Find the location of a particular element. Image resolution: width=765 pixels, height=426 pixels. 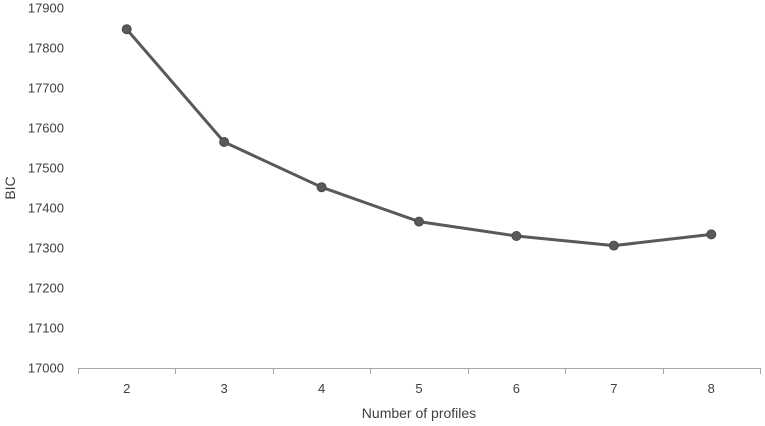

x-tick-label: 6 is located at coordinates (516, 388).